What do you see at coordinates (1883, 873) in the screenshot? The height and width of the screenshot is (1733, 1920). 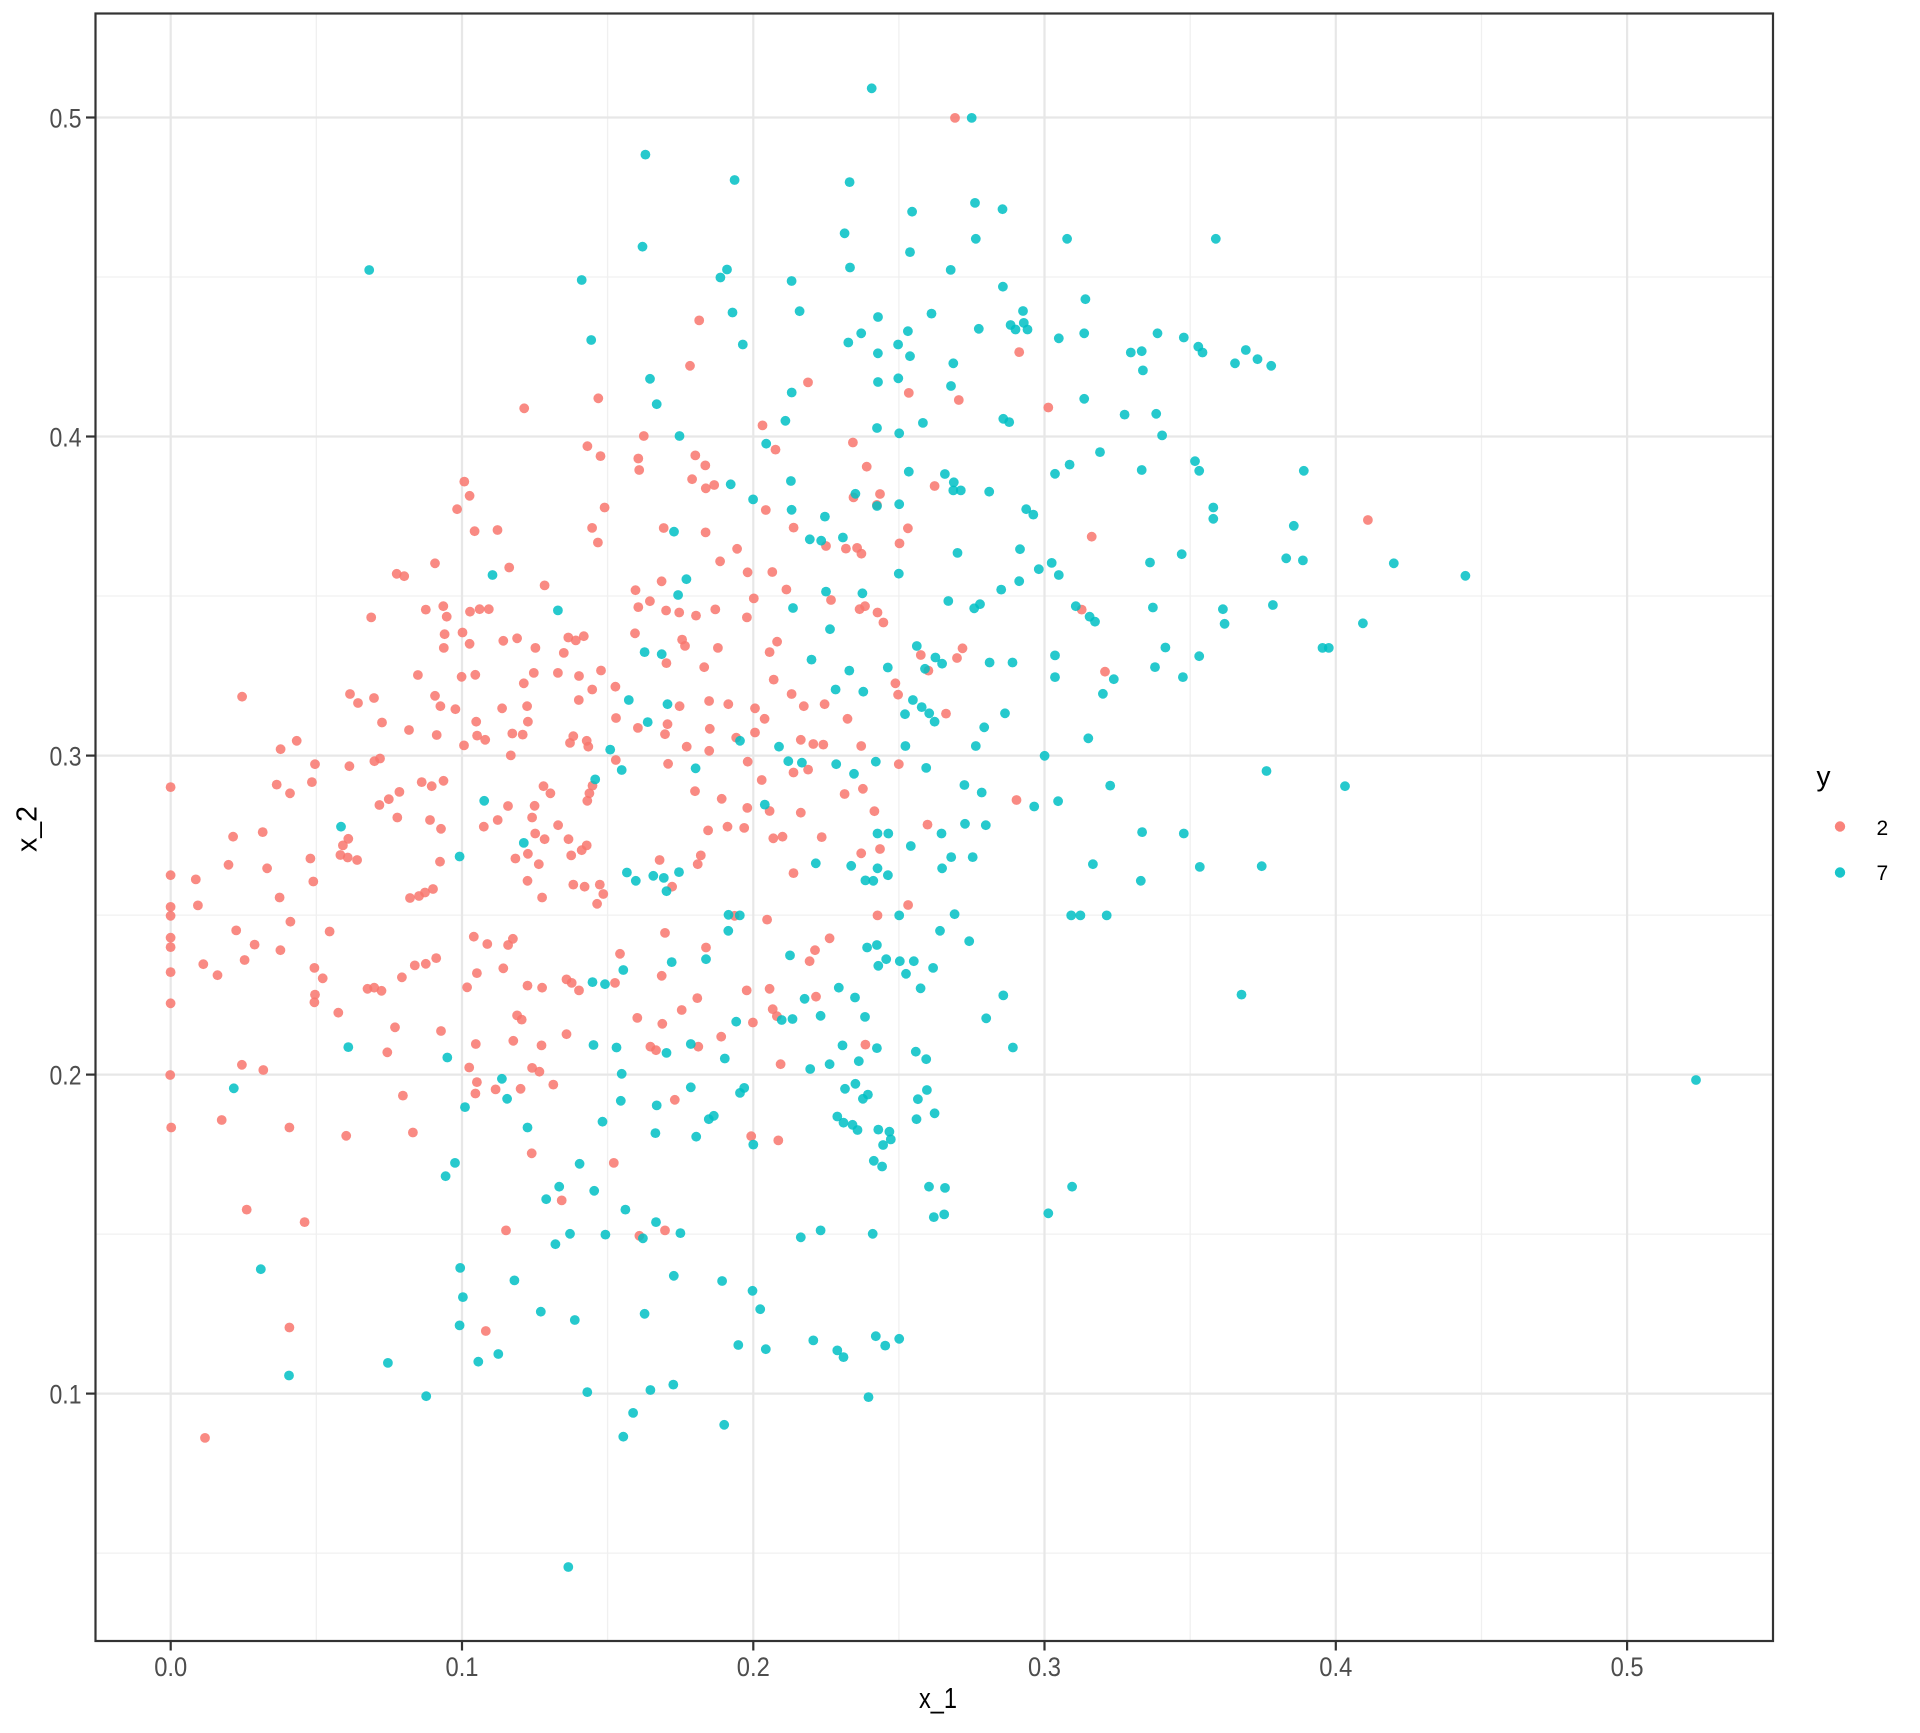 I see `svg-text: 7` at bounding box center [1883, 873].